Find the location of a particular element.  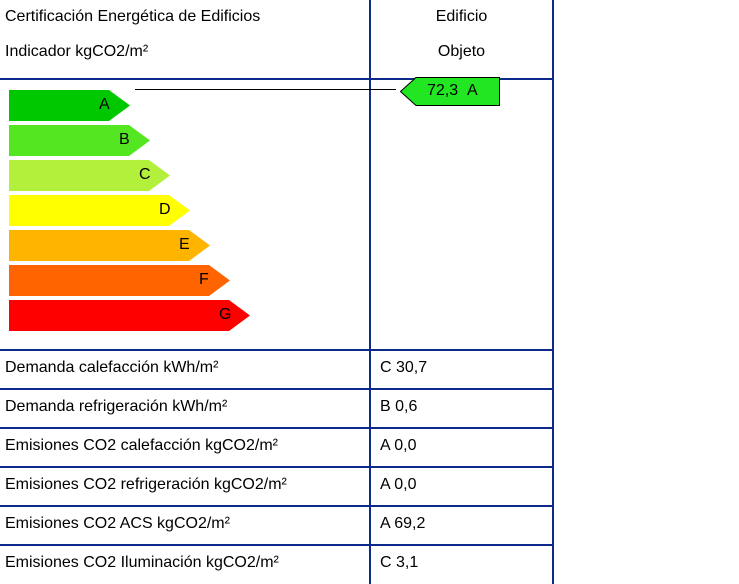

rating-pointer: 72,3 A is located at coordinates (450, 91).